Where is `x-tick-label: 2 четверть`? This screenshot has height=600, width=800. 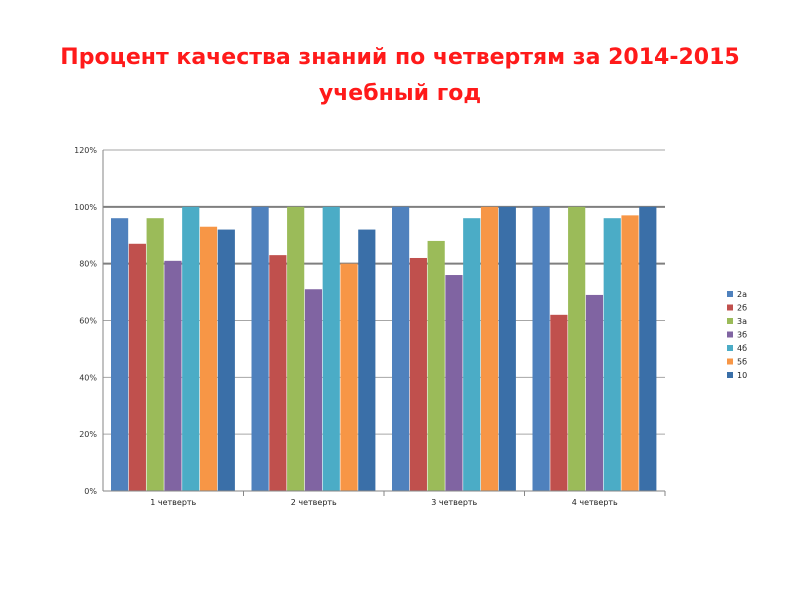
x-tick-label: 2 четверть is located at coordinates (314, 502).